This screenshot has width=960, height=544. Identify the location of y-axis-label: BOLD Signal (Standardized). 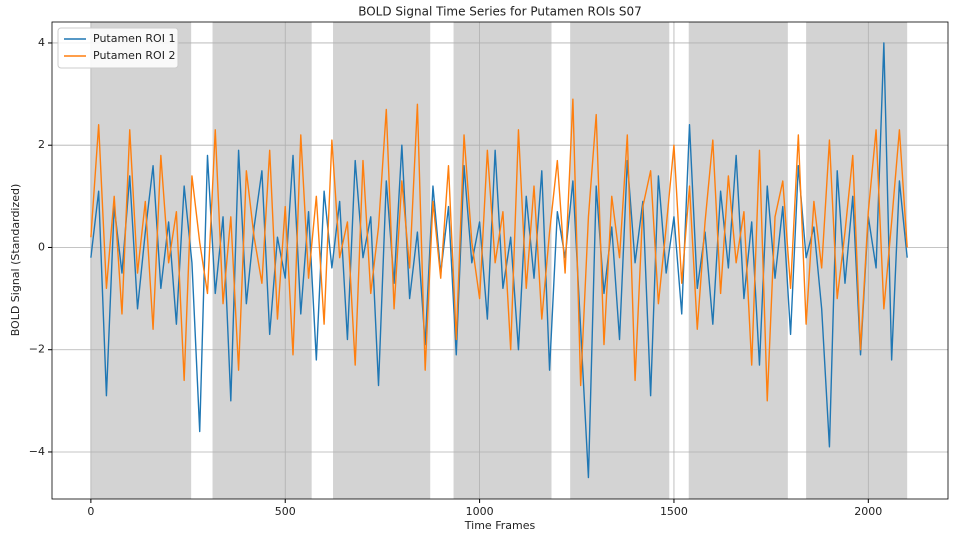
(15, 260).